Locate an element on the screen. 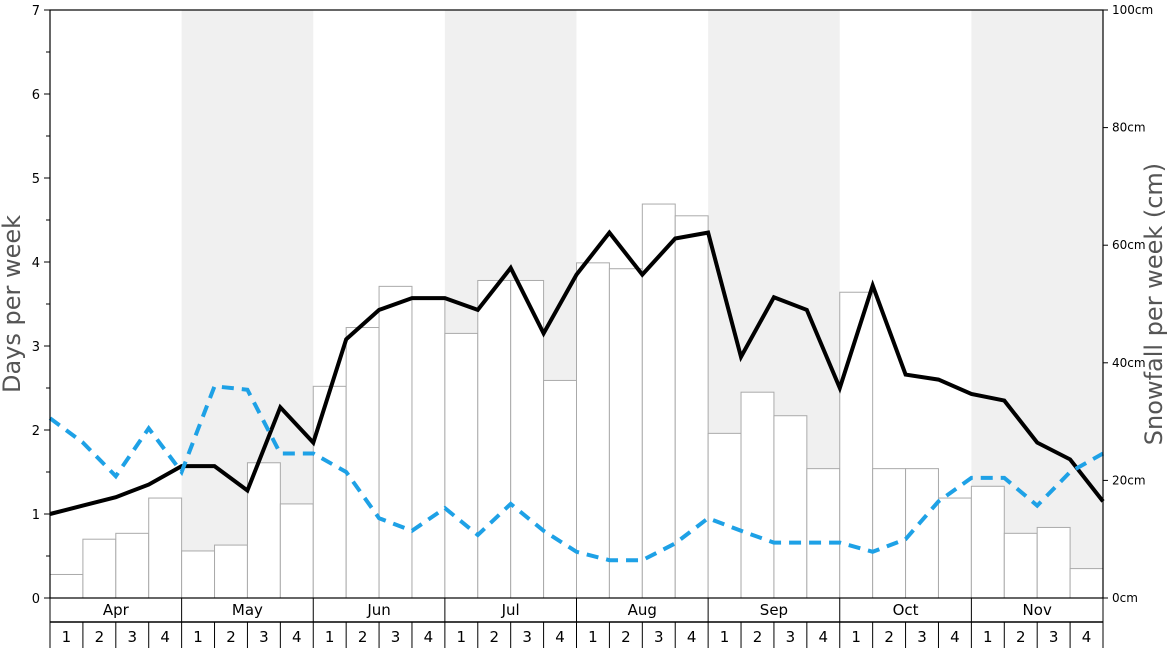 The image size is (1168, 648). y2-tick-label: 80cm is located at coordinates (1129, 128).